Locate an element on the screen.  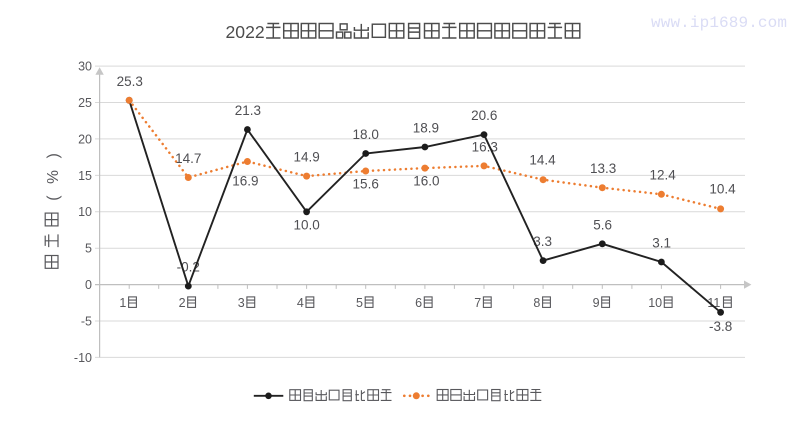
svg-text: 21.3 is located at coordinates (248, 110).